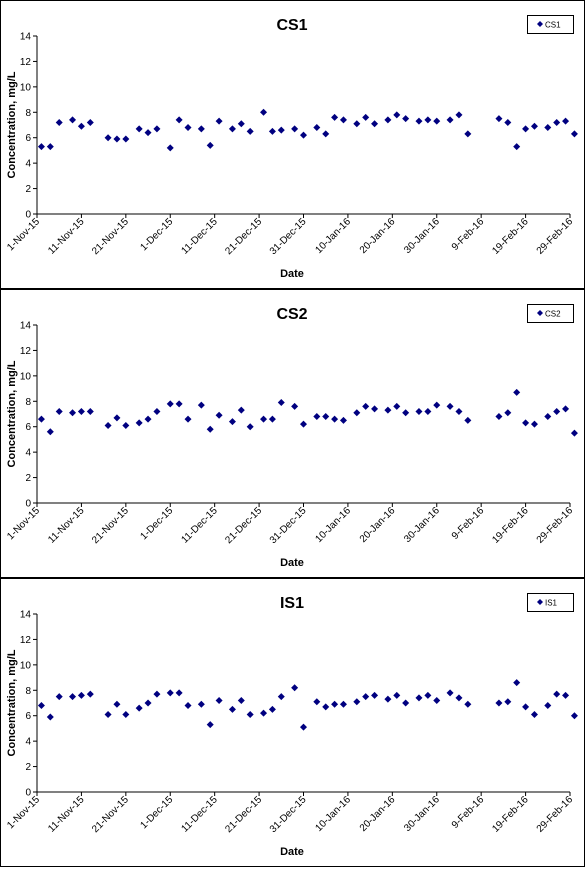  What do you see at coordinates (292, 603) in the screenshot?
I see `chart-title: IS1` at bounding box center [292, 603].